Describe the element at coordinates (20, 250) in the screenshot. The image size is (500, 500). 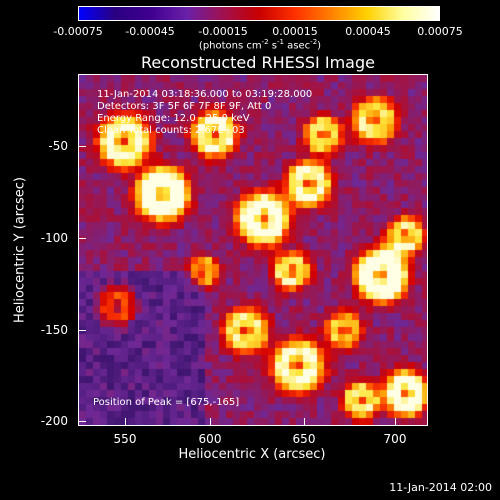
I see `y-axis-label: Heliocentric Y (arcsec)` at that location.